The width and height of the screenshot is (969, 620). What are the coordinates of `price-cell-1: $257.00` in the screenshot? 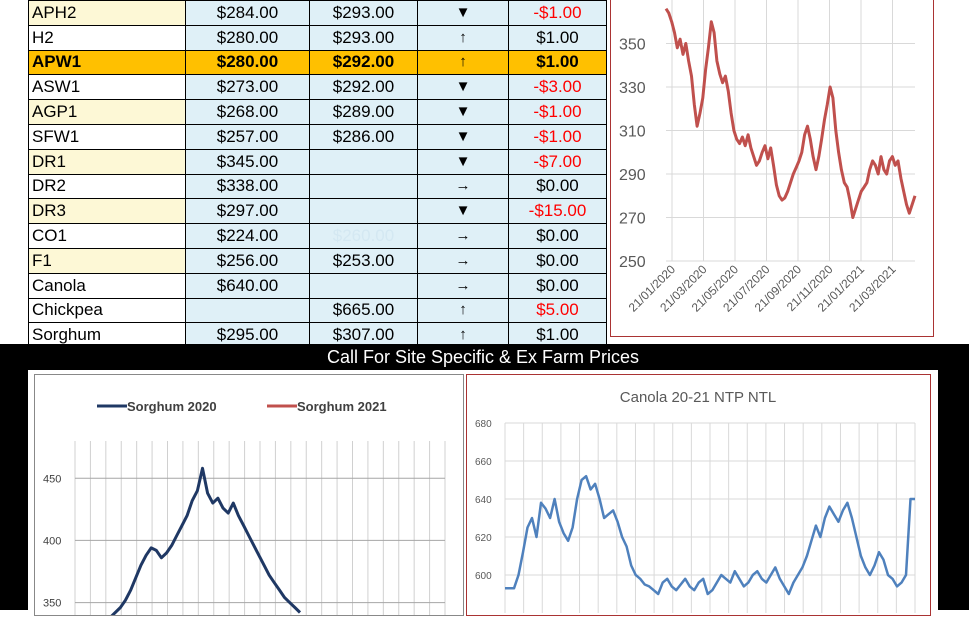 It's located at (247, 136).